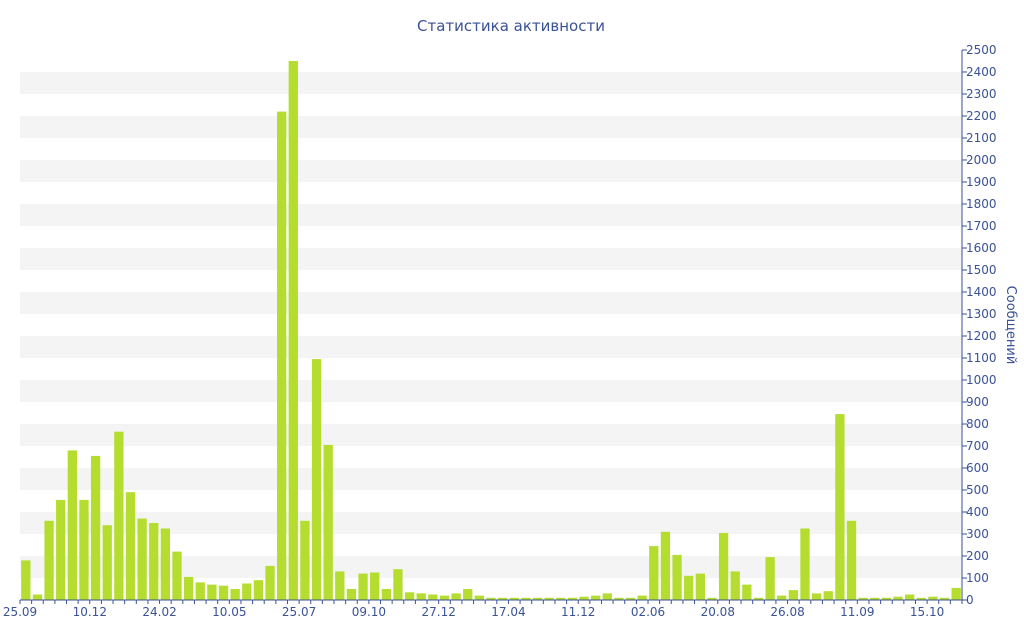 The height and width of the screenshot is (644, 1024). Describe the element at coordinates (159, 612) in the screenshot. I see `x-tick-label: 24.02` at that location.